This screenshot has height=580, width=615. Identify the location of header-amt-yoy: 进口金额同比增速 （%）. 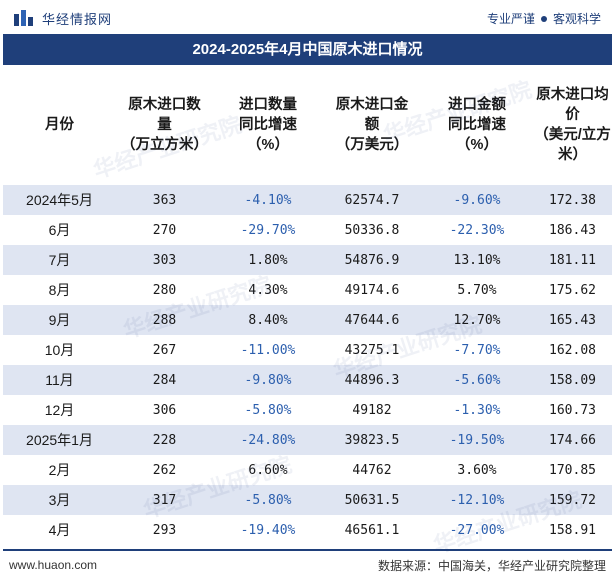
(477, 125).